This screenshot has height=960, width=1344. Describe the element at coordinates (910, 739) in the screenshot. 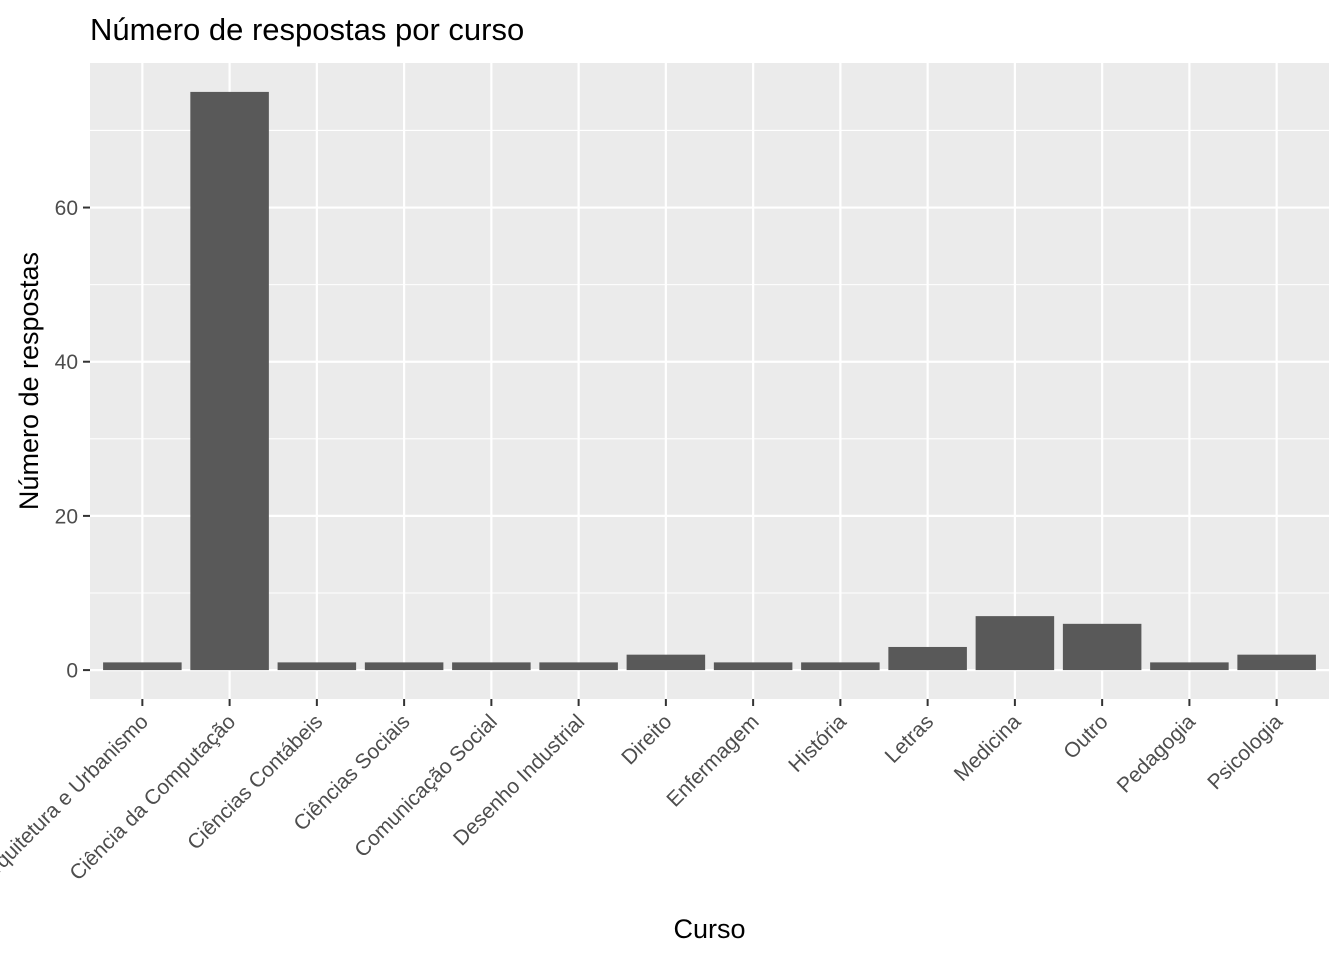

I see `x-tick-label: Letras` at that location.